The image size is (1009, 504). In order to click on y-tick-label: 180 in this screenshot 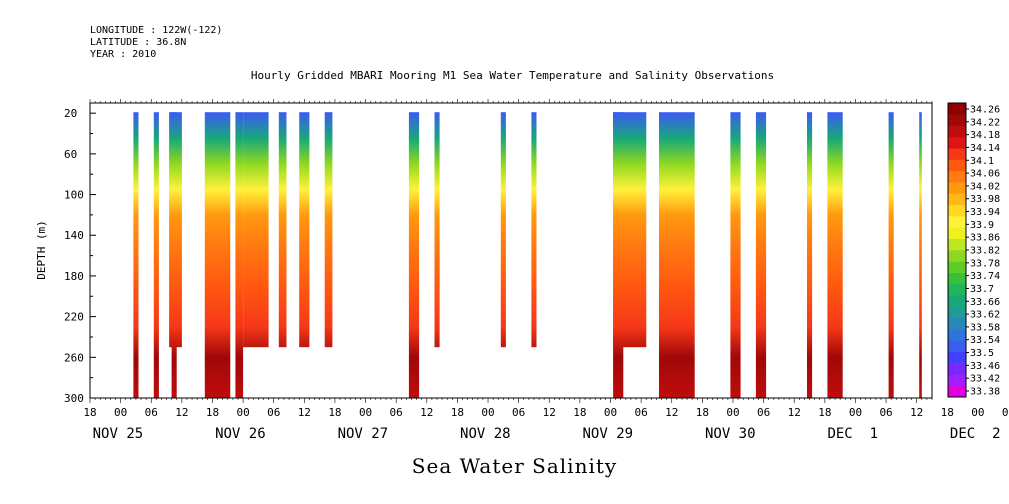, I will do `click(74, 276)`.